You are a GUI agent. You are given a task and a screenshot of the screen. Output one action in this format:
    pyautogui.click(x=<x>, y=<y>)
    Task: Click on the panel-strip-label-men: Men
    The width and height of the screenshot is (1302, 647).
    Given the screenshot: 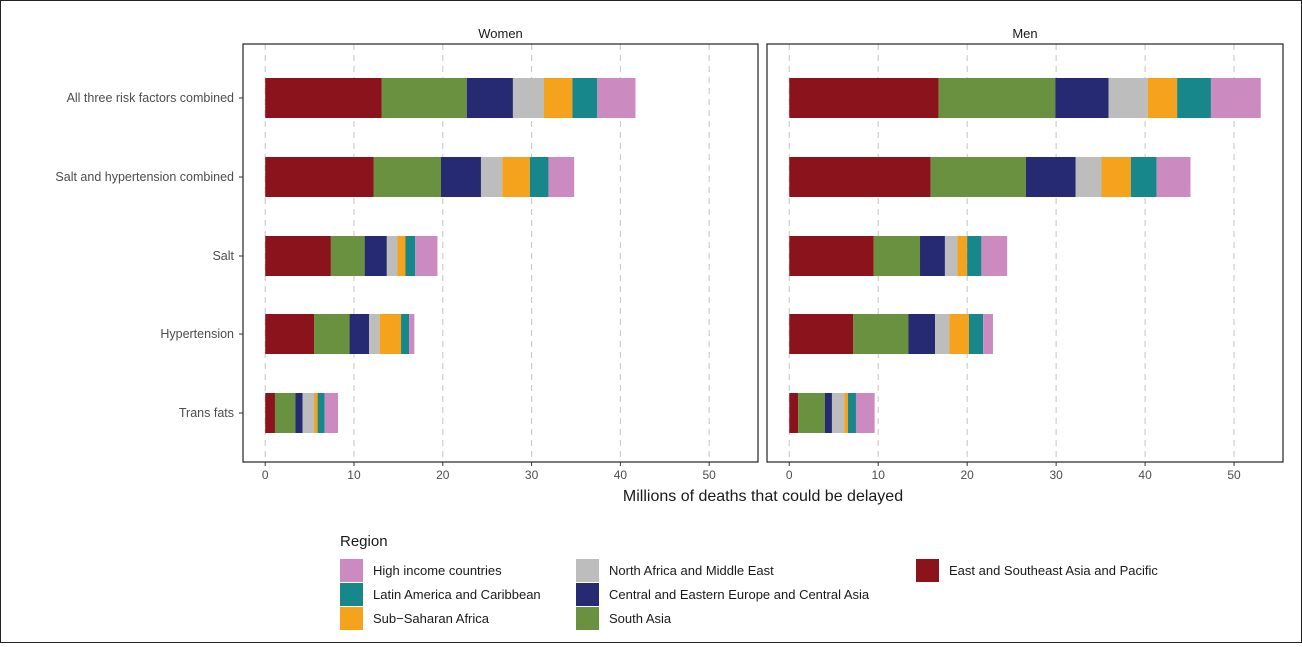 What is the action you would take?
    pyautogui.click(x=1024, y=33)
    